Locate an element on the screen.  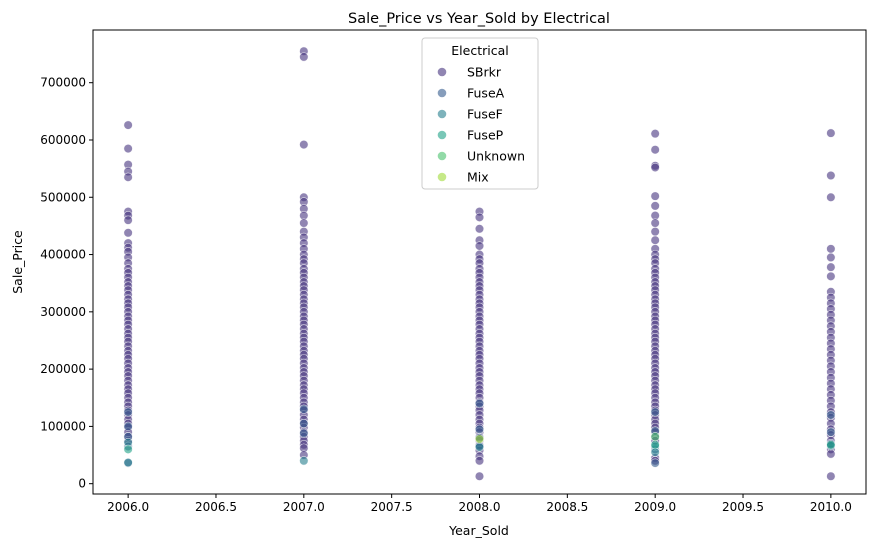
legend-frame is located at coordinates (480, 113).